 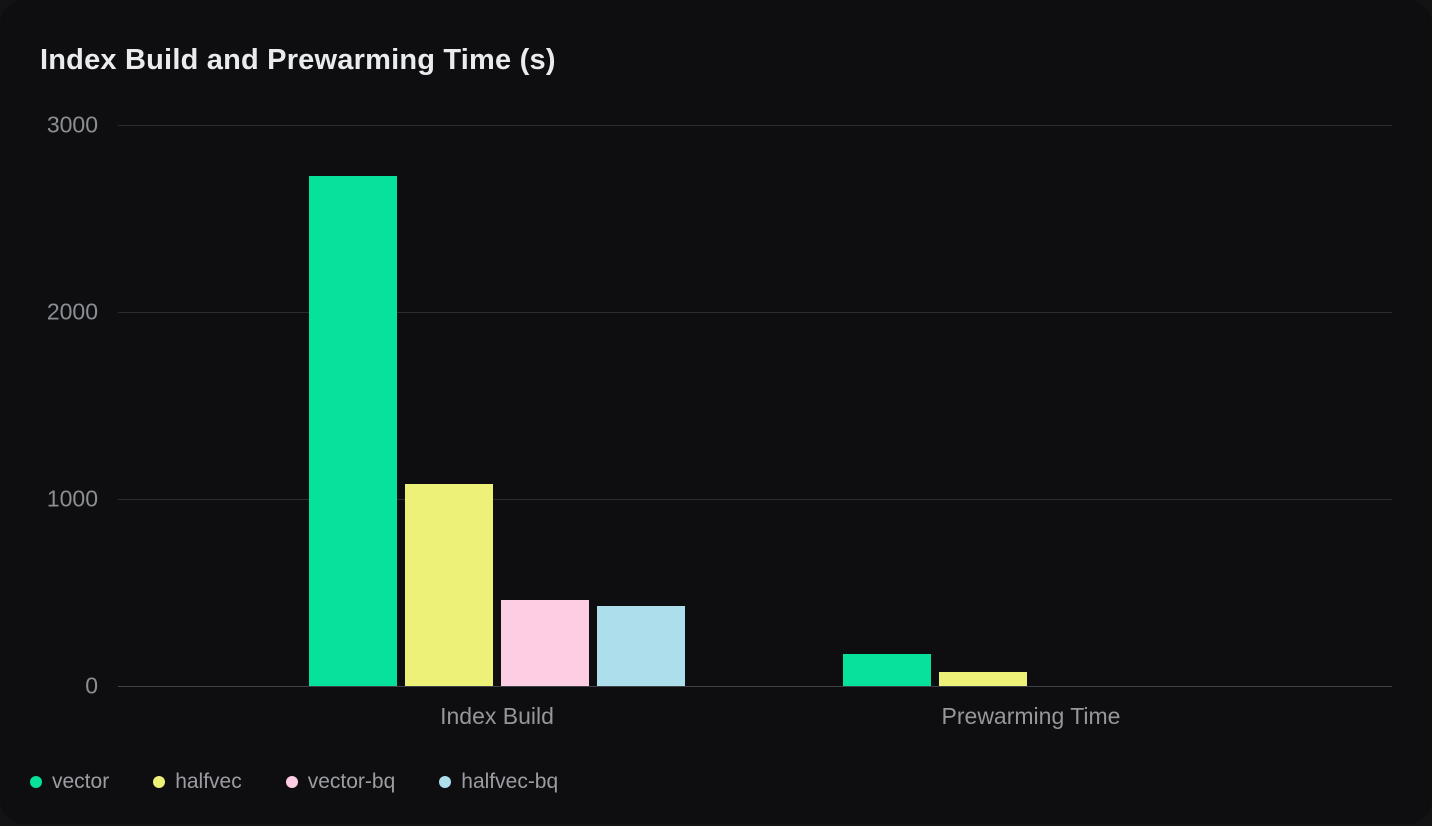 I want to click on legend-item-halfvec-bq: halfvec-bq, so click(x=498, y=782).